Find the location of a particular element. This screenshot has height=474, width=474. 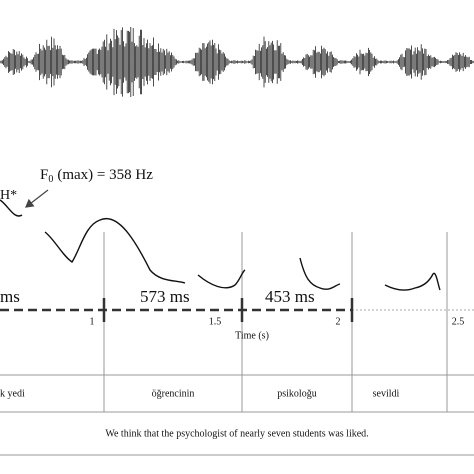

arrow is located at coordinates (37, 198).